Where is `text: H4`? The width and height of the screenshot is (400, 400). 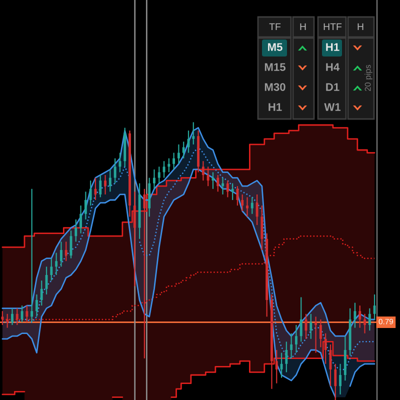 text: H4 is located at coordinates (333, 67).